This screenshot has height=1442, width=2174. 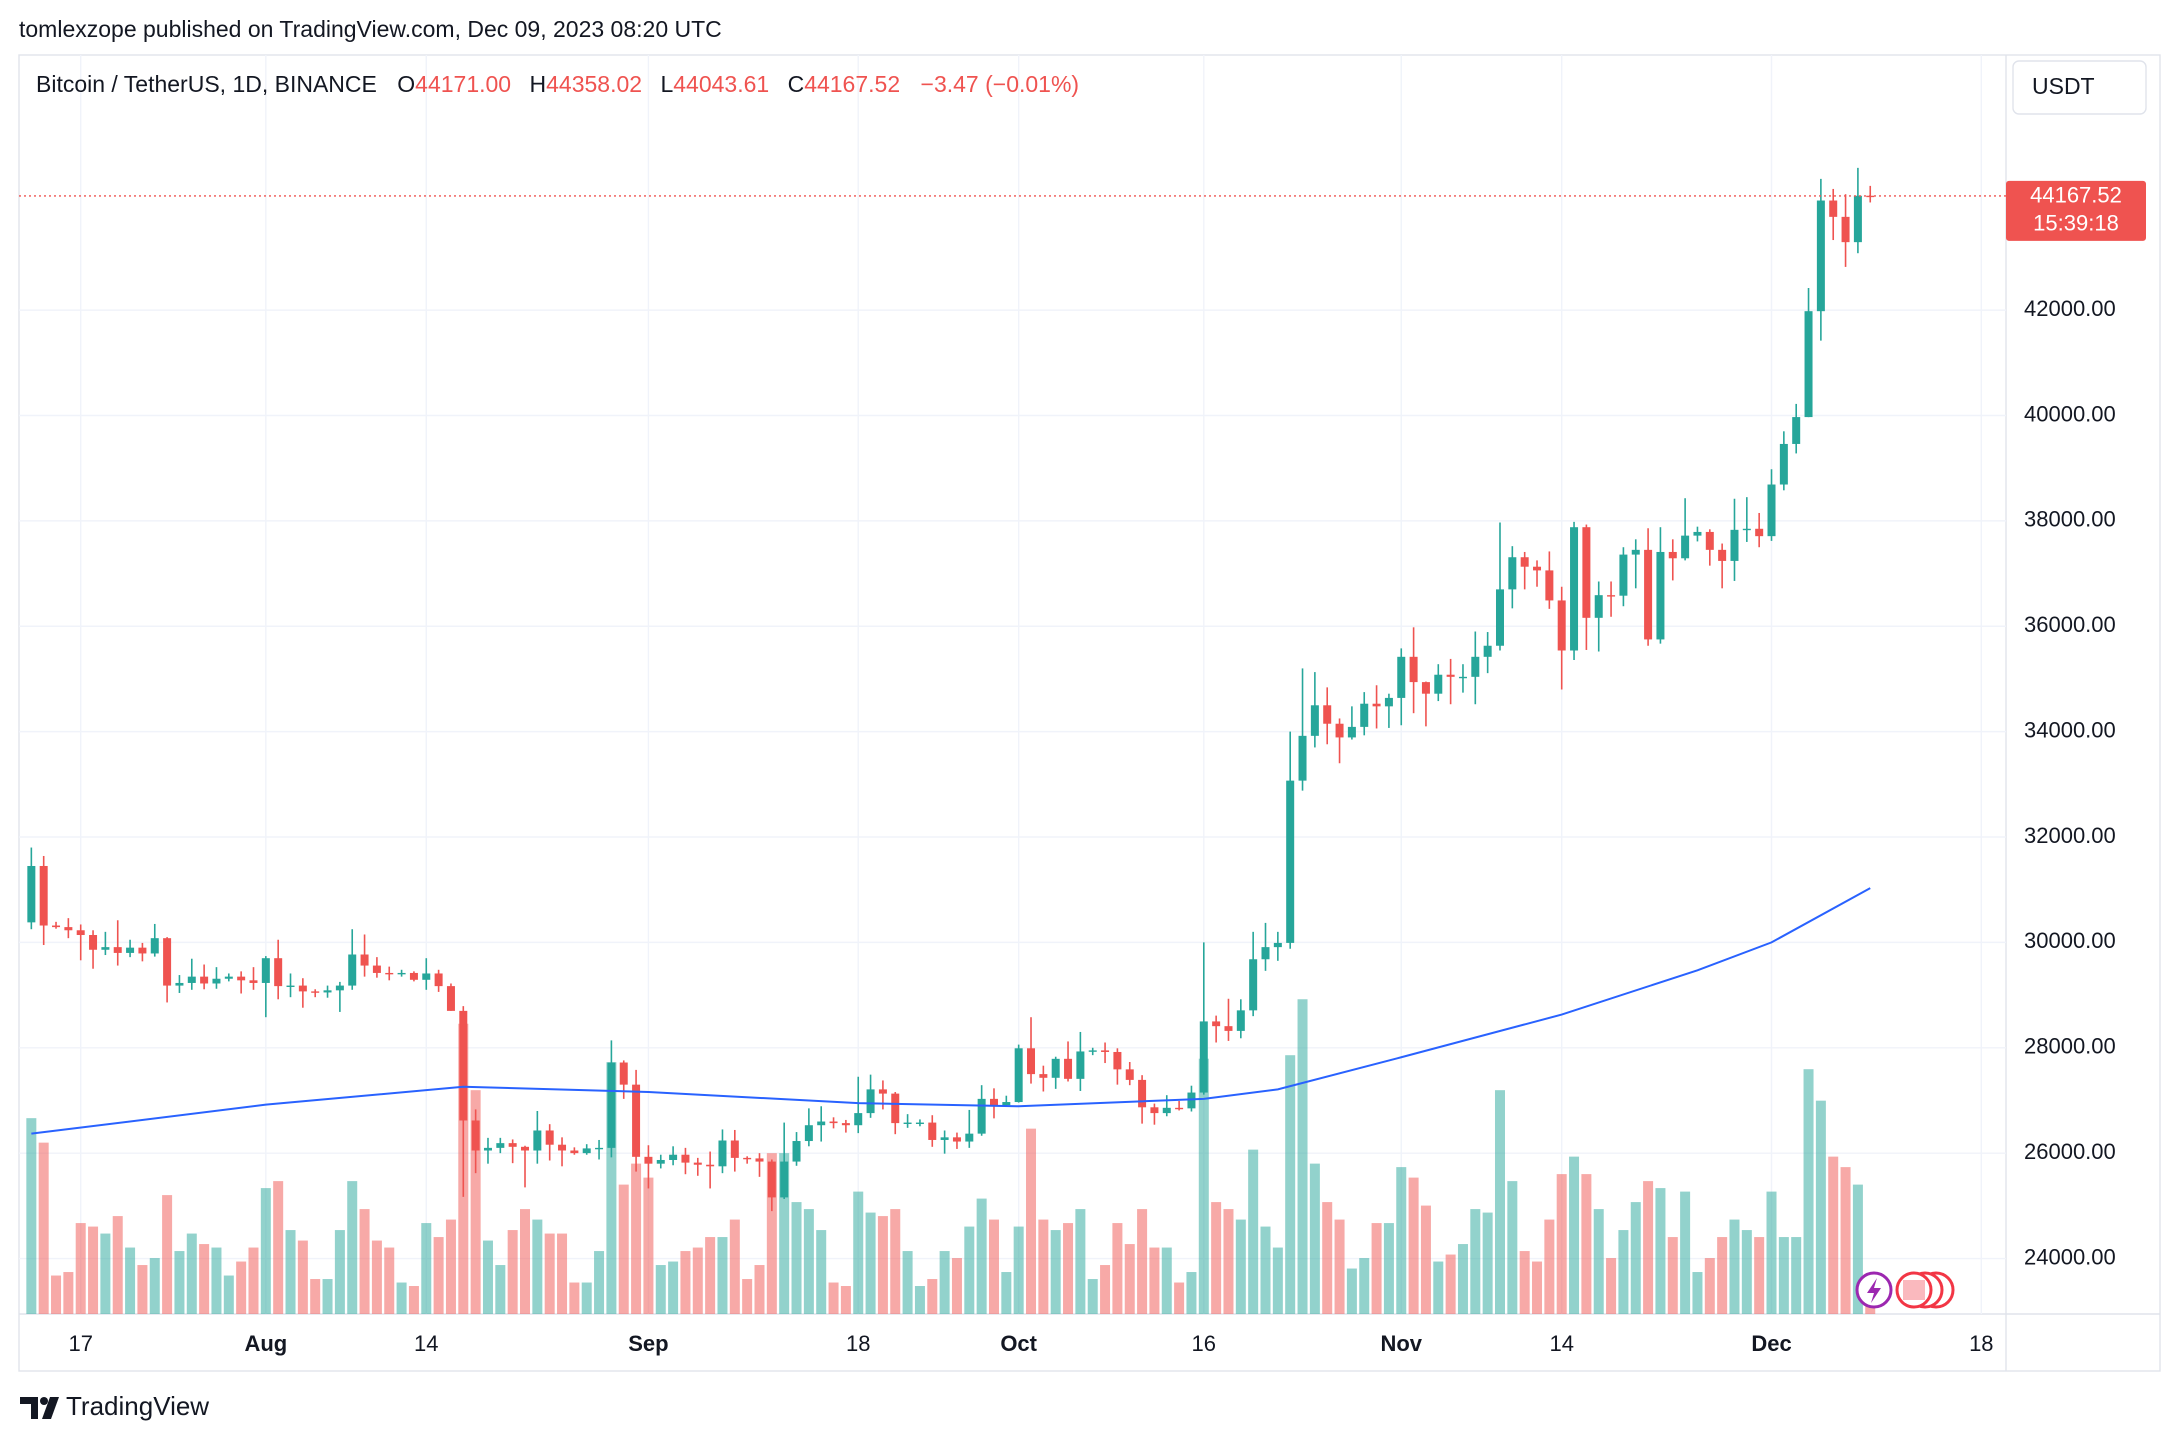 What do you see at coordinates (463, 84) in the screenshot?
I see `legend-value: 44171.00` at bounding box center [463, 84].